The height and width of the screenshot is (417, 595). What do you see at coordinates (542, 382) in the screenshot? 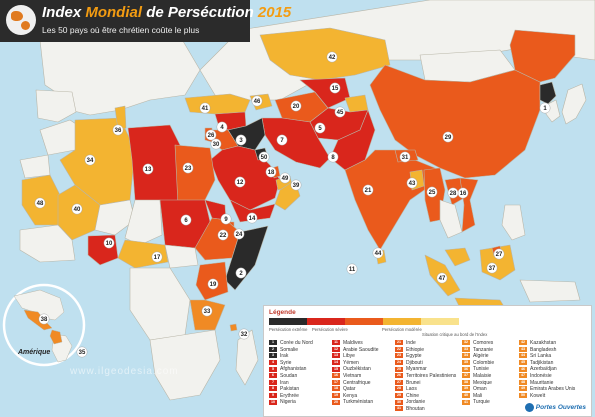
I see `legend-country-name: Mauritanie` at bounding box center [542, 382].